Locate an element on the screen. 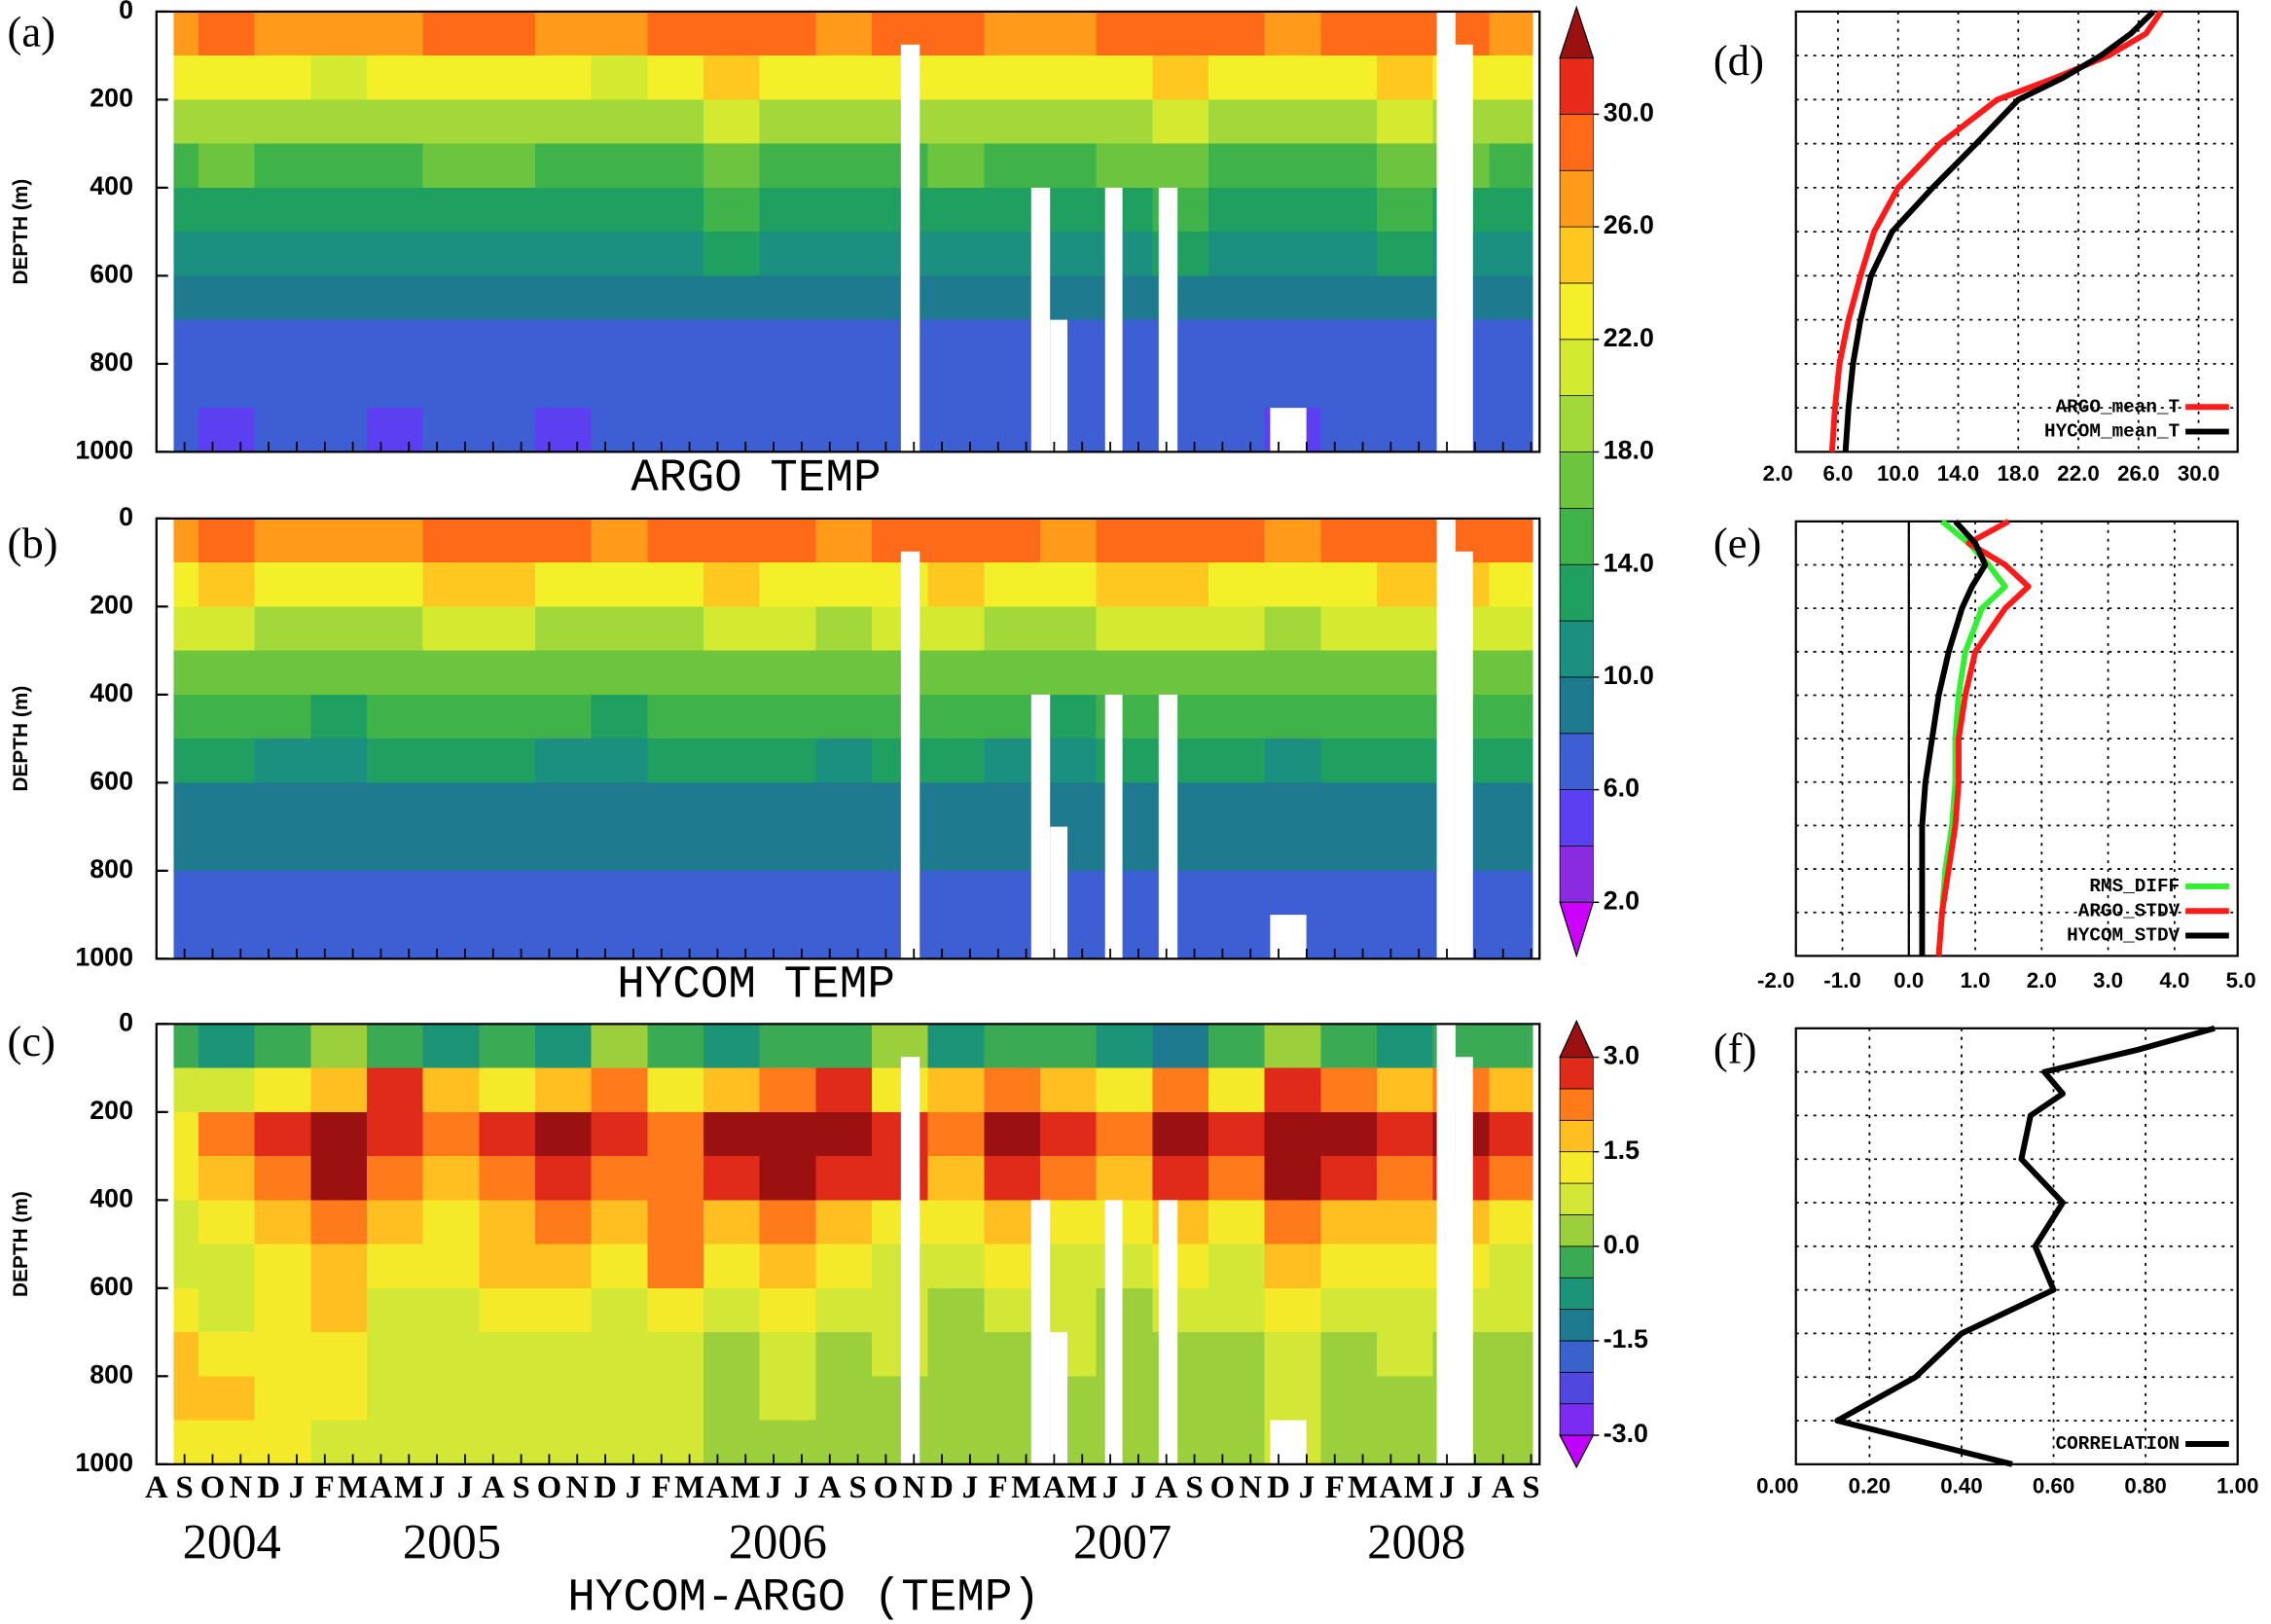 This screenshot has height=1624, width=2271. plot-frame is located at coordinates (2016, 231).